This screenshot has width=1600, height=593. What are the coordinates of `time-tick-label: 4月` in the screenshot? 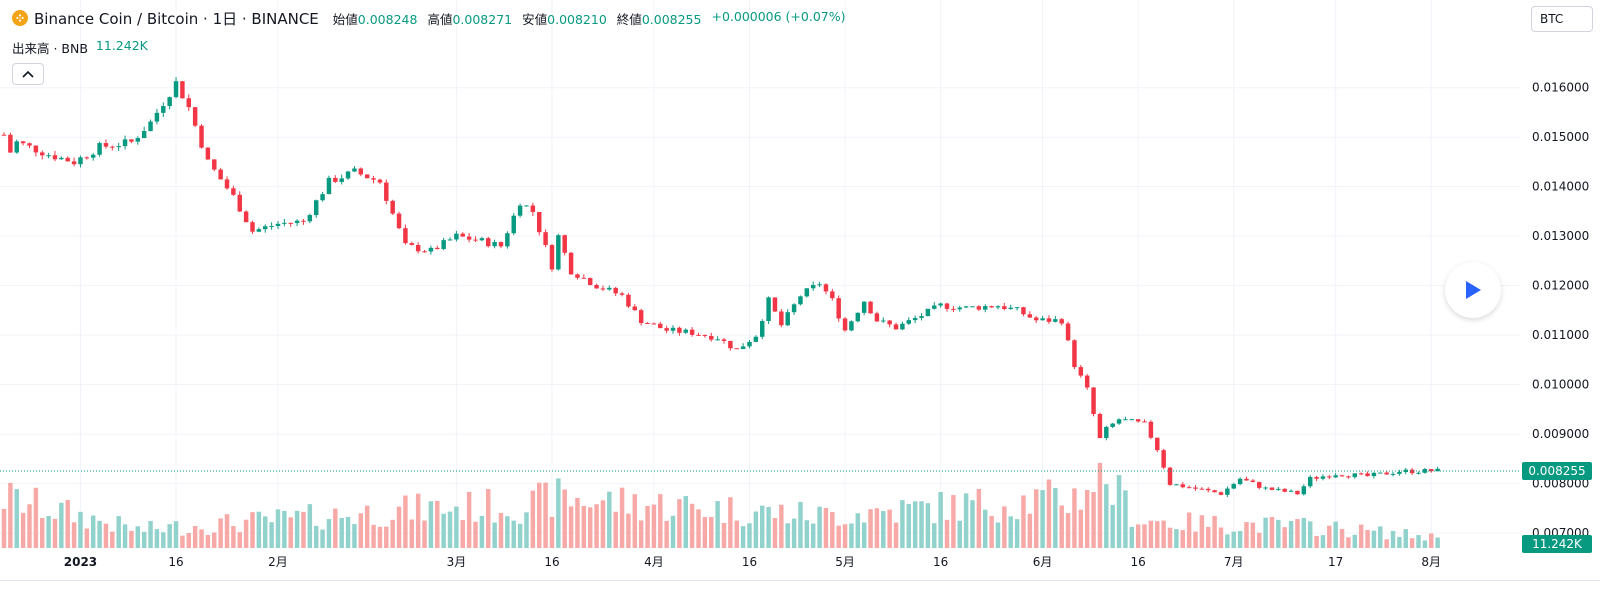 It's located at (654, 562).